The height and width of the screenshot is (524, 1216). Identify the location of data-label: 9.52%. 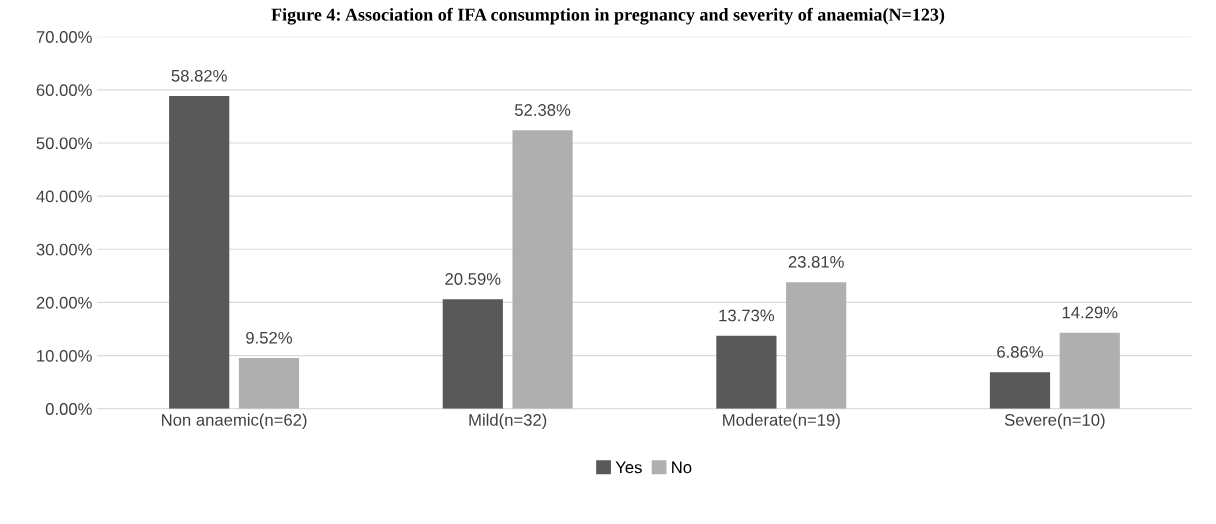
(269, 337).